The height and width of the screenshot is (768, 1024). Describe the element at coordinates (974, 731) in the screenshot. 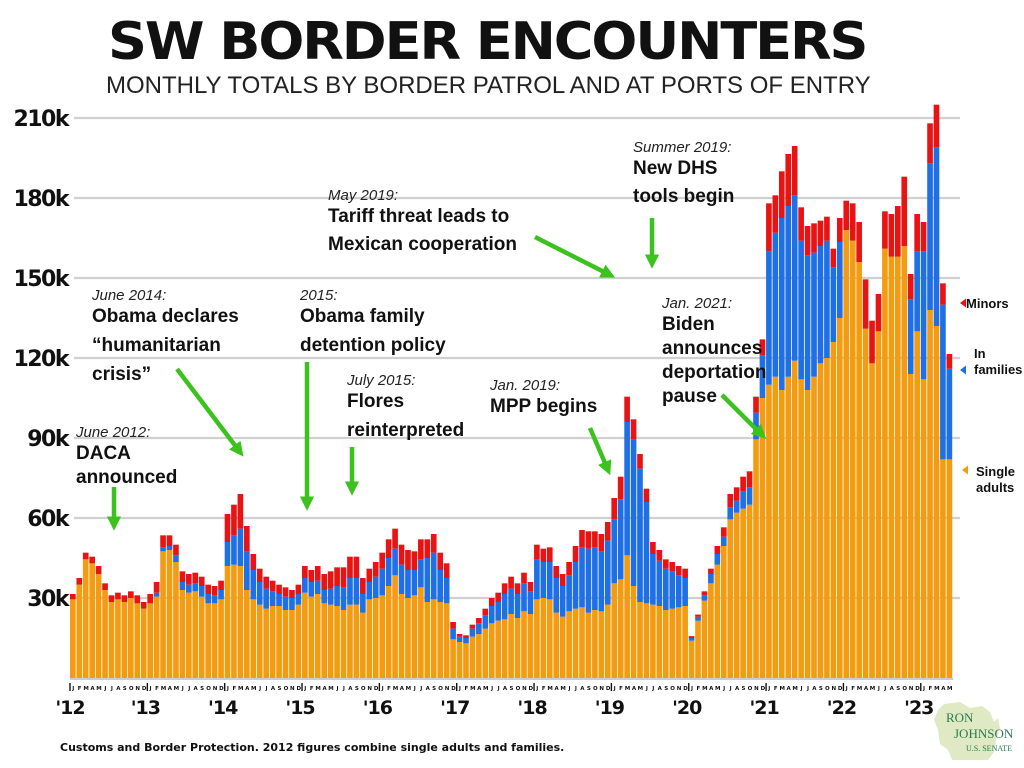

I see `senator-logo: RON JOHNSON U.S. SENATE` at that location.